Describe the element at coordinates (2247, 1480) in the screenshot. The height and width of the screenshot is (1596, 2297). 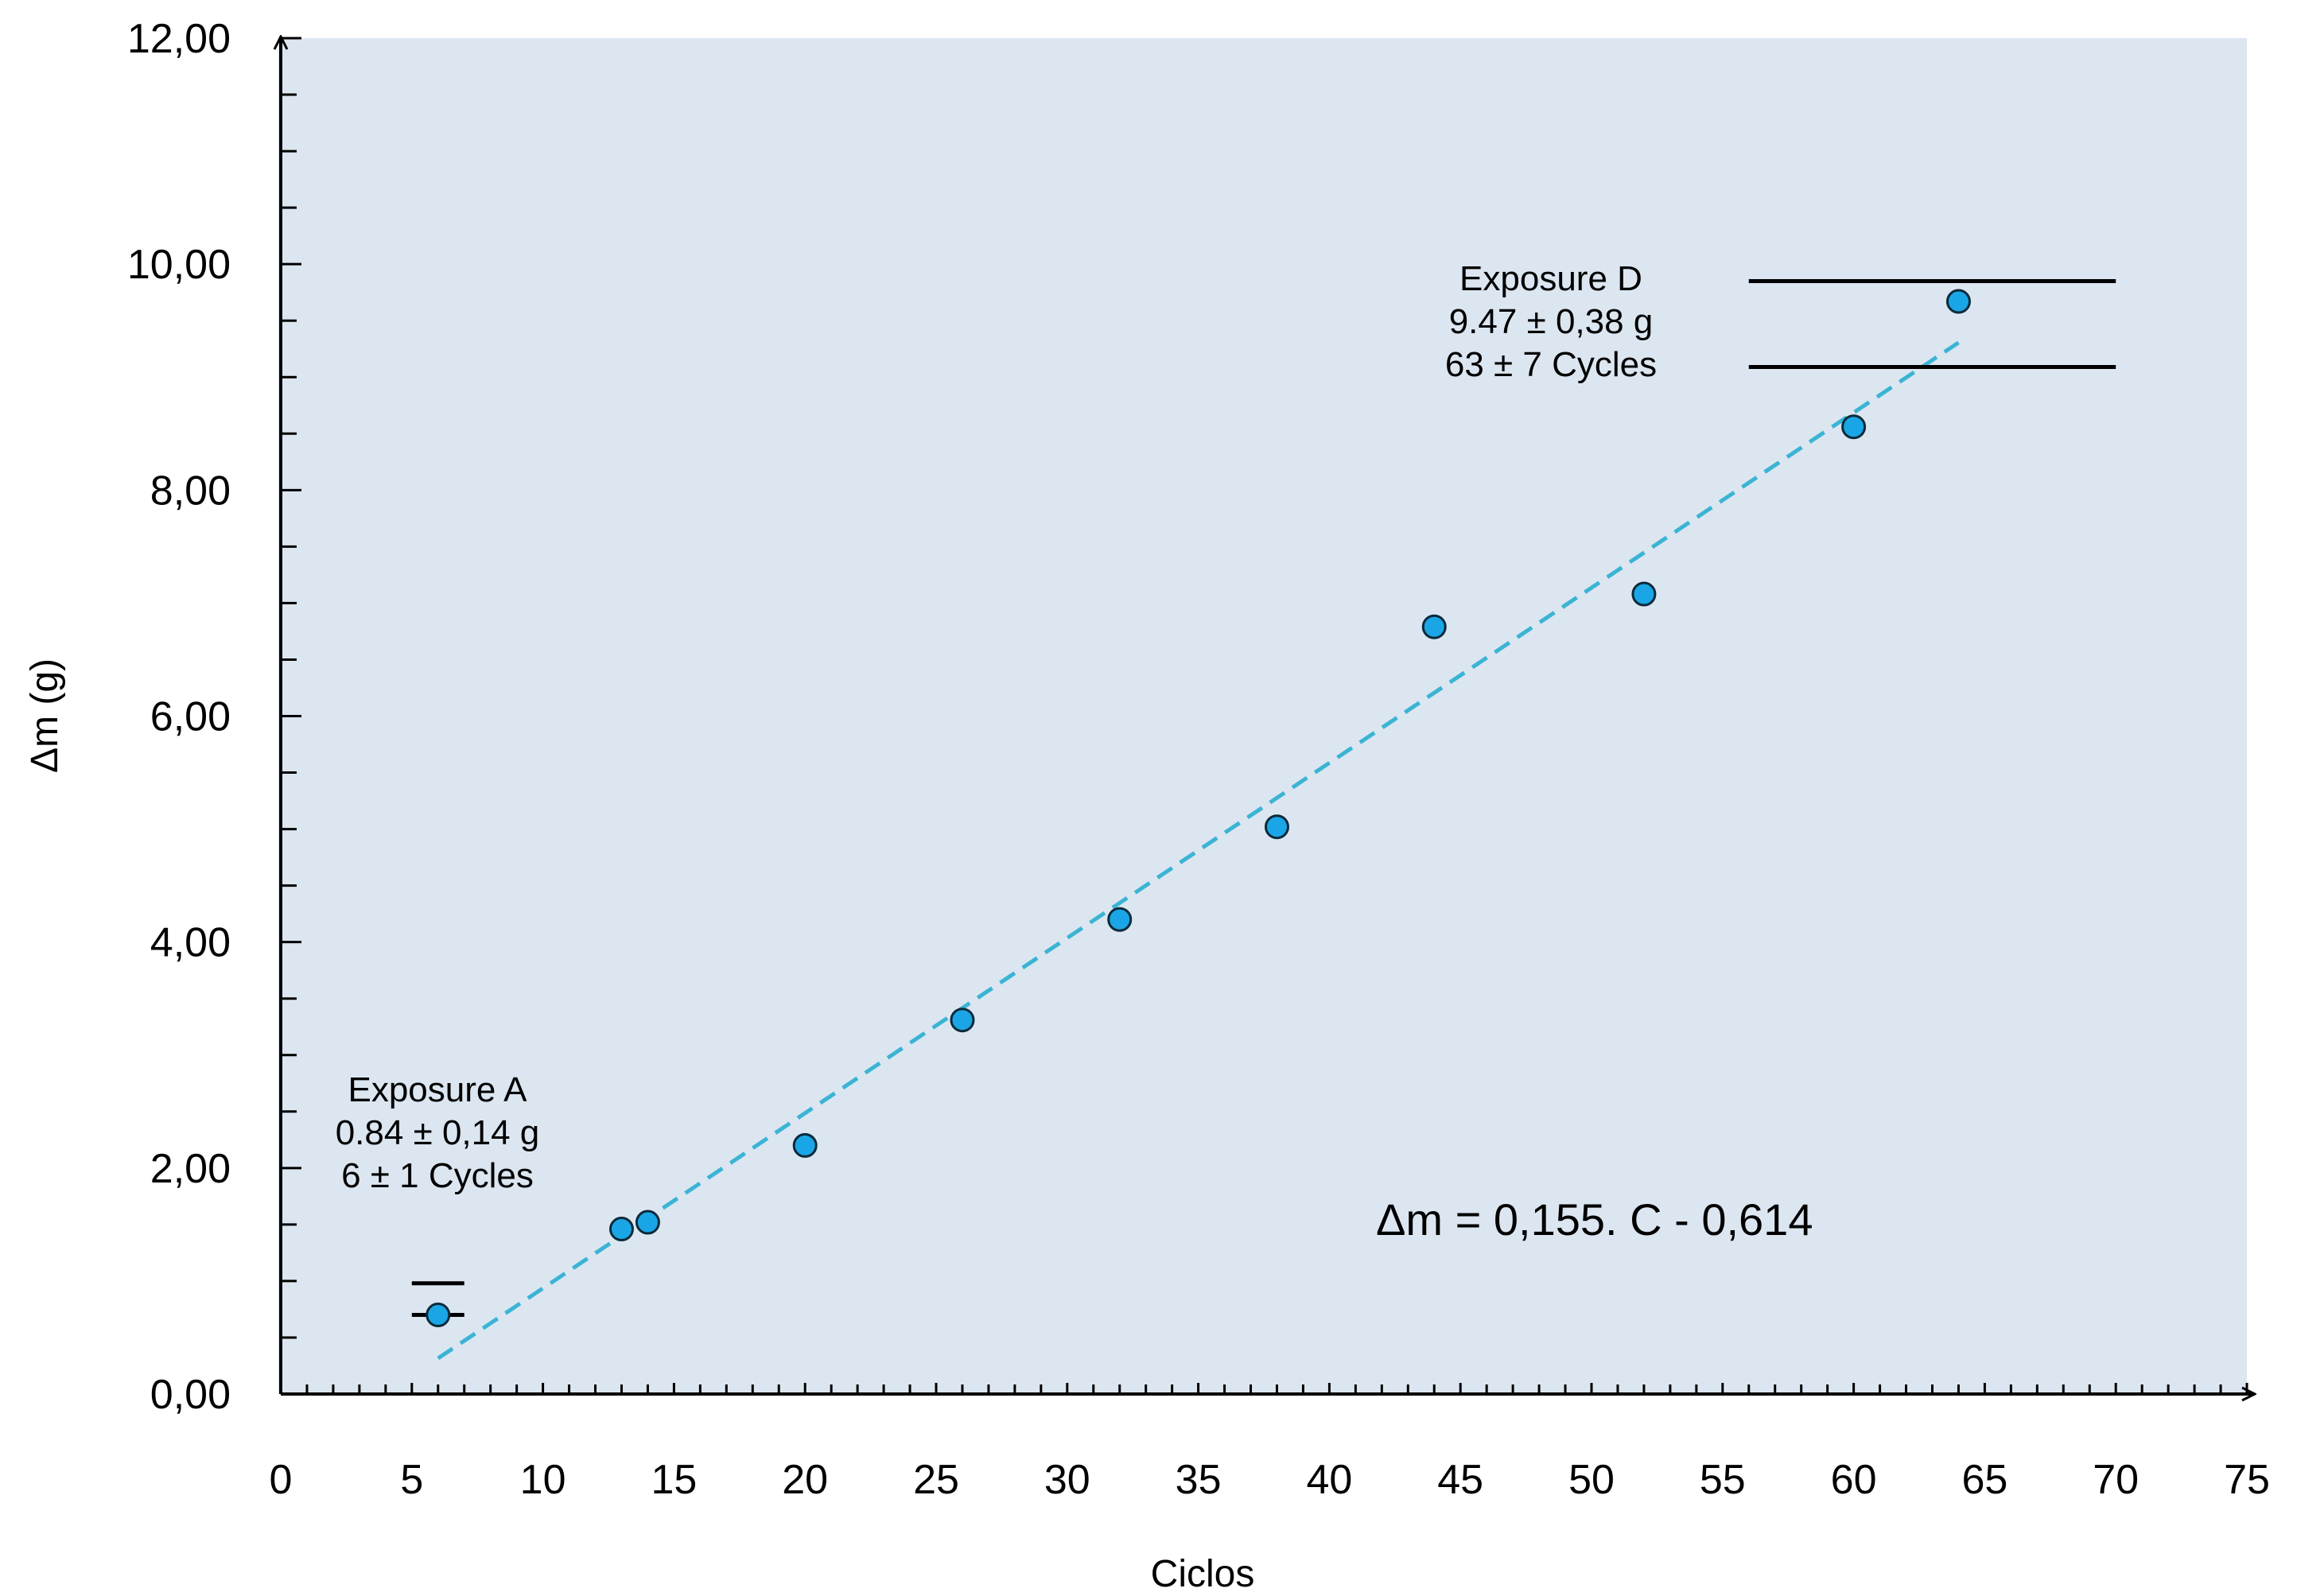
I see `x-tick-label: 75` at that location.